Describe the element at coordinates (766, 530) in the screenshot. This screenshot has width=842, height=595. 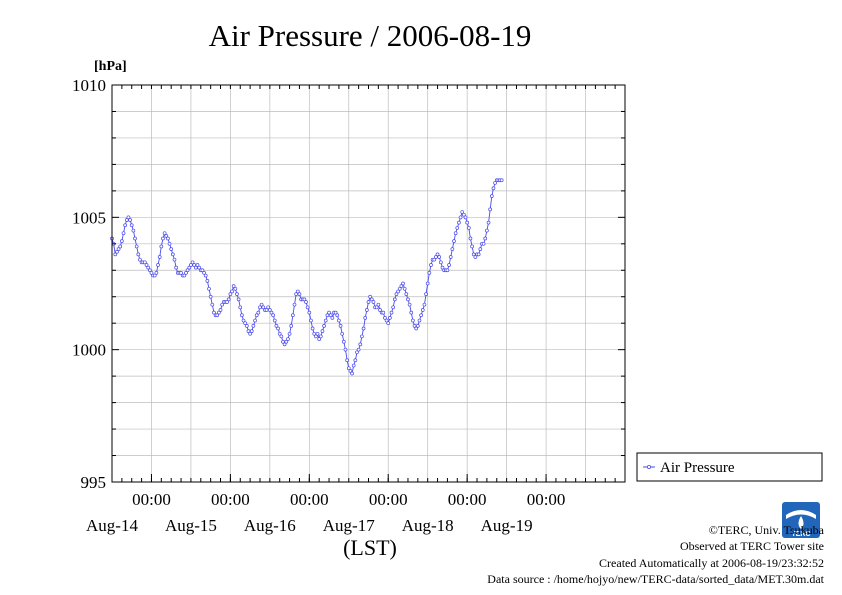
I see `credit-copyright: ©TERC, Univ. Tsukuba` at that location.